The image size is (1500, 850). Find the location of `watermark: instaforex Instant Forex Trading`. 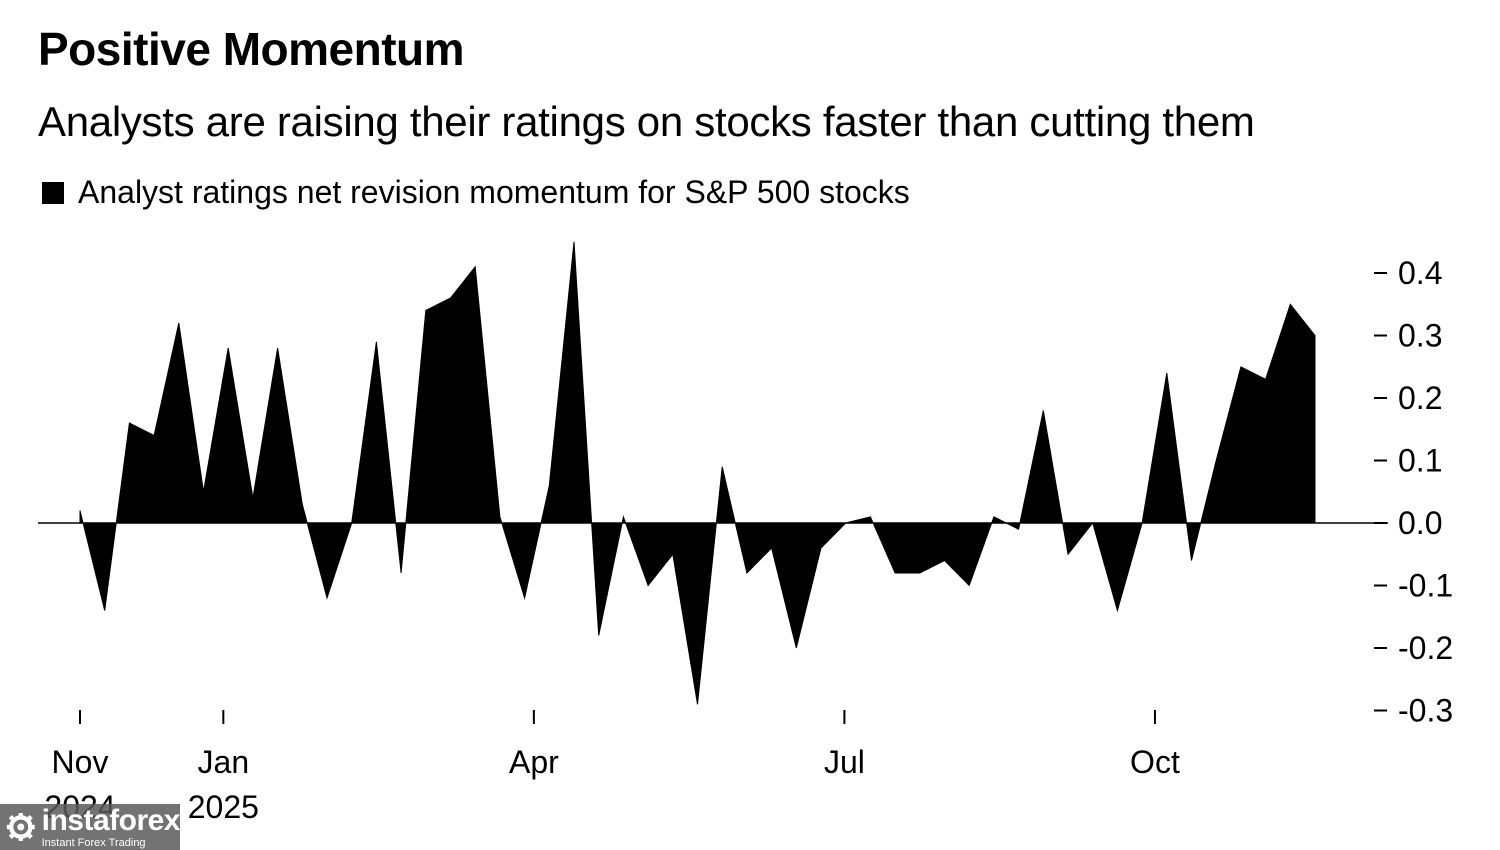

watermark: instaforex Instant Forex Trading is located at coordinates (90, 826).